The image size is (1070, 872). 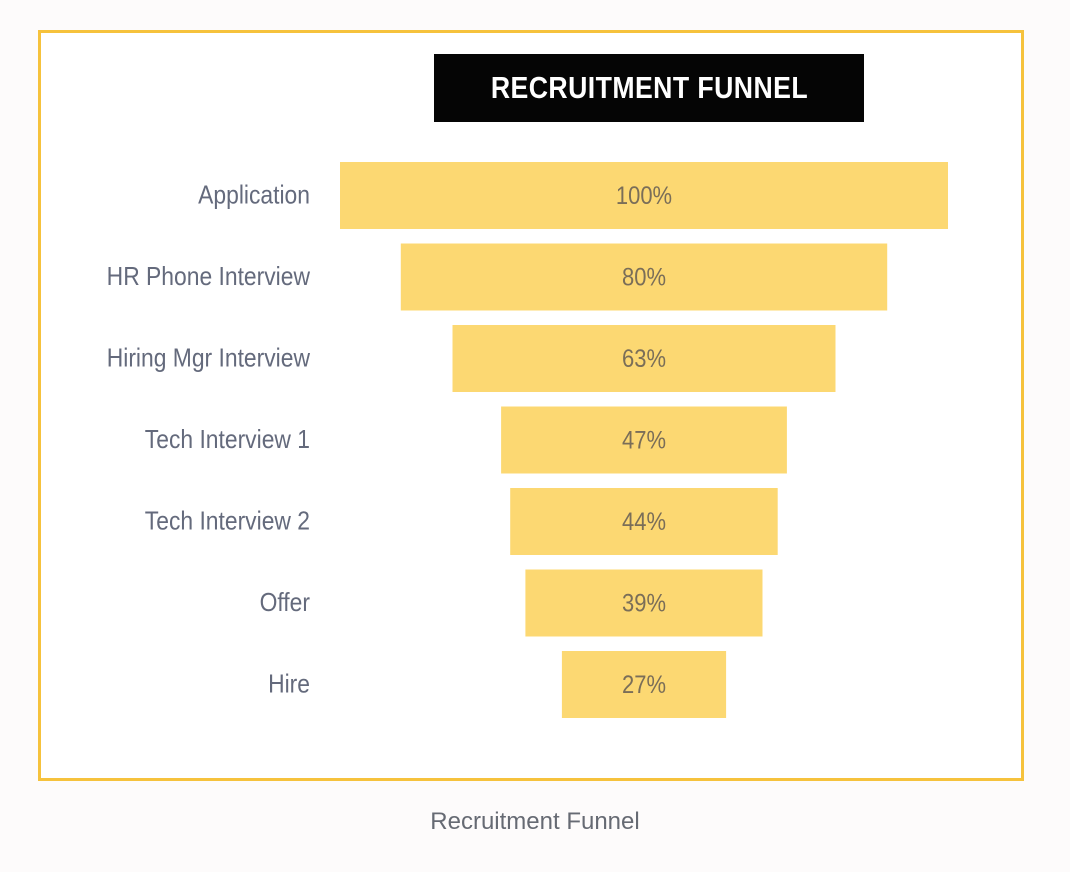 What do you see at coordinates (227, 440) in the screenshot?
I see `category-label: Tech Interview 1` at bounding box center [227, 440].